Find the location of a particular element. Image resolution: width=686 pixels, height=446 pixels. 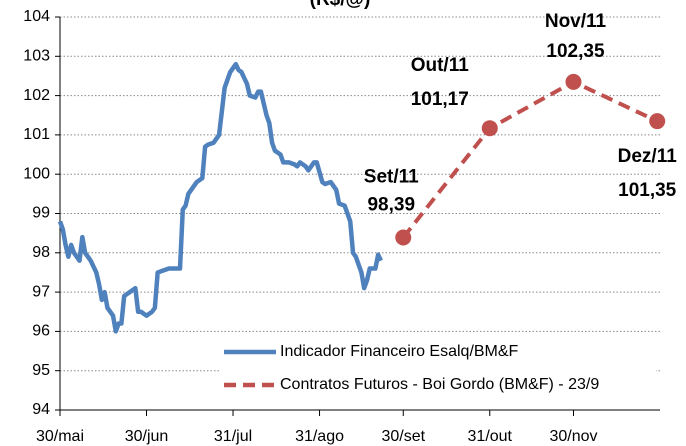

x-tick-label: 30/set is located at coordinates (403, 436).